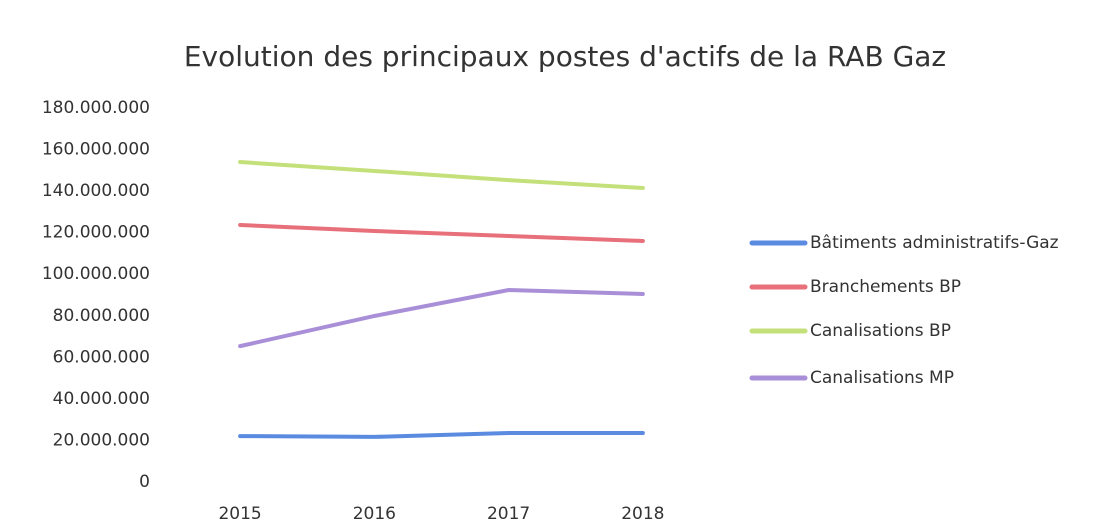  Describe the element at coordinates (144, 482) in the screenshot. I see `y-tick-label: 0` at that location.